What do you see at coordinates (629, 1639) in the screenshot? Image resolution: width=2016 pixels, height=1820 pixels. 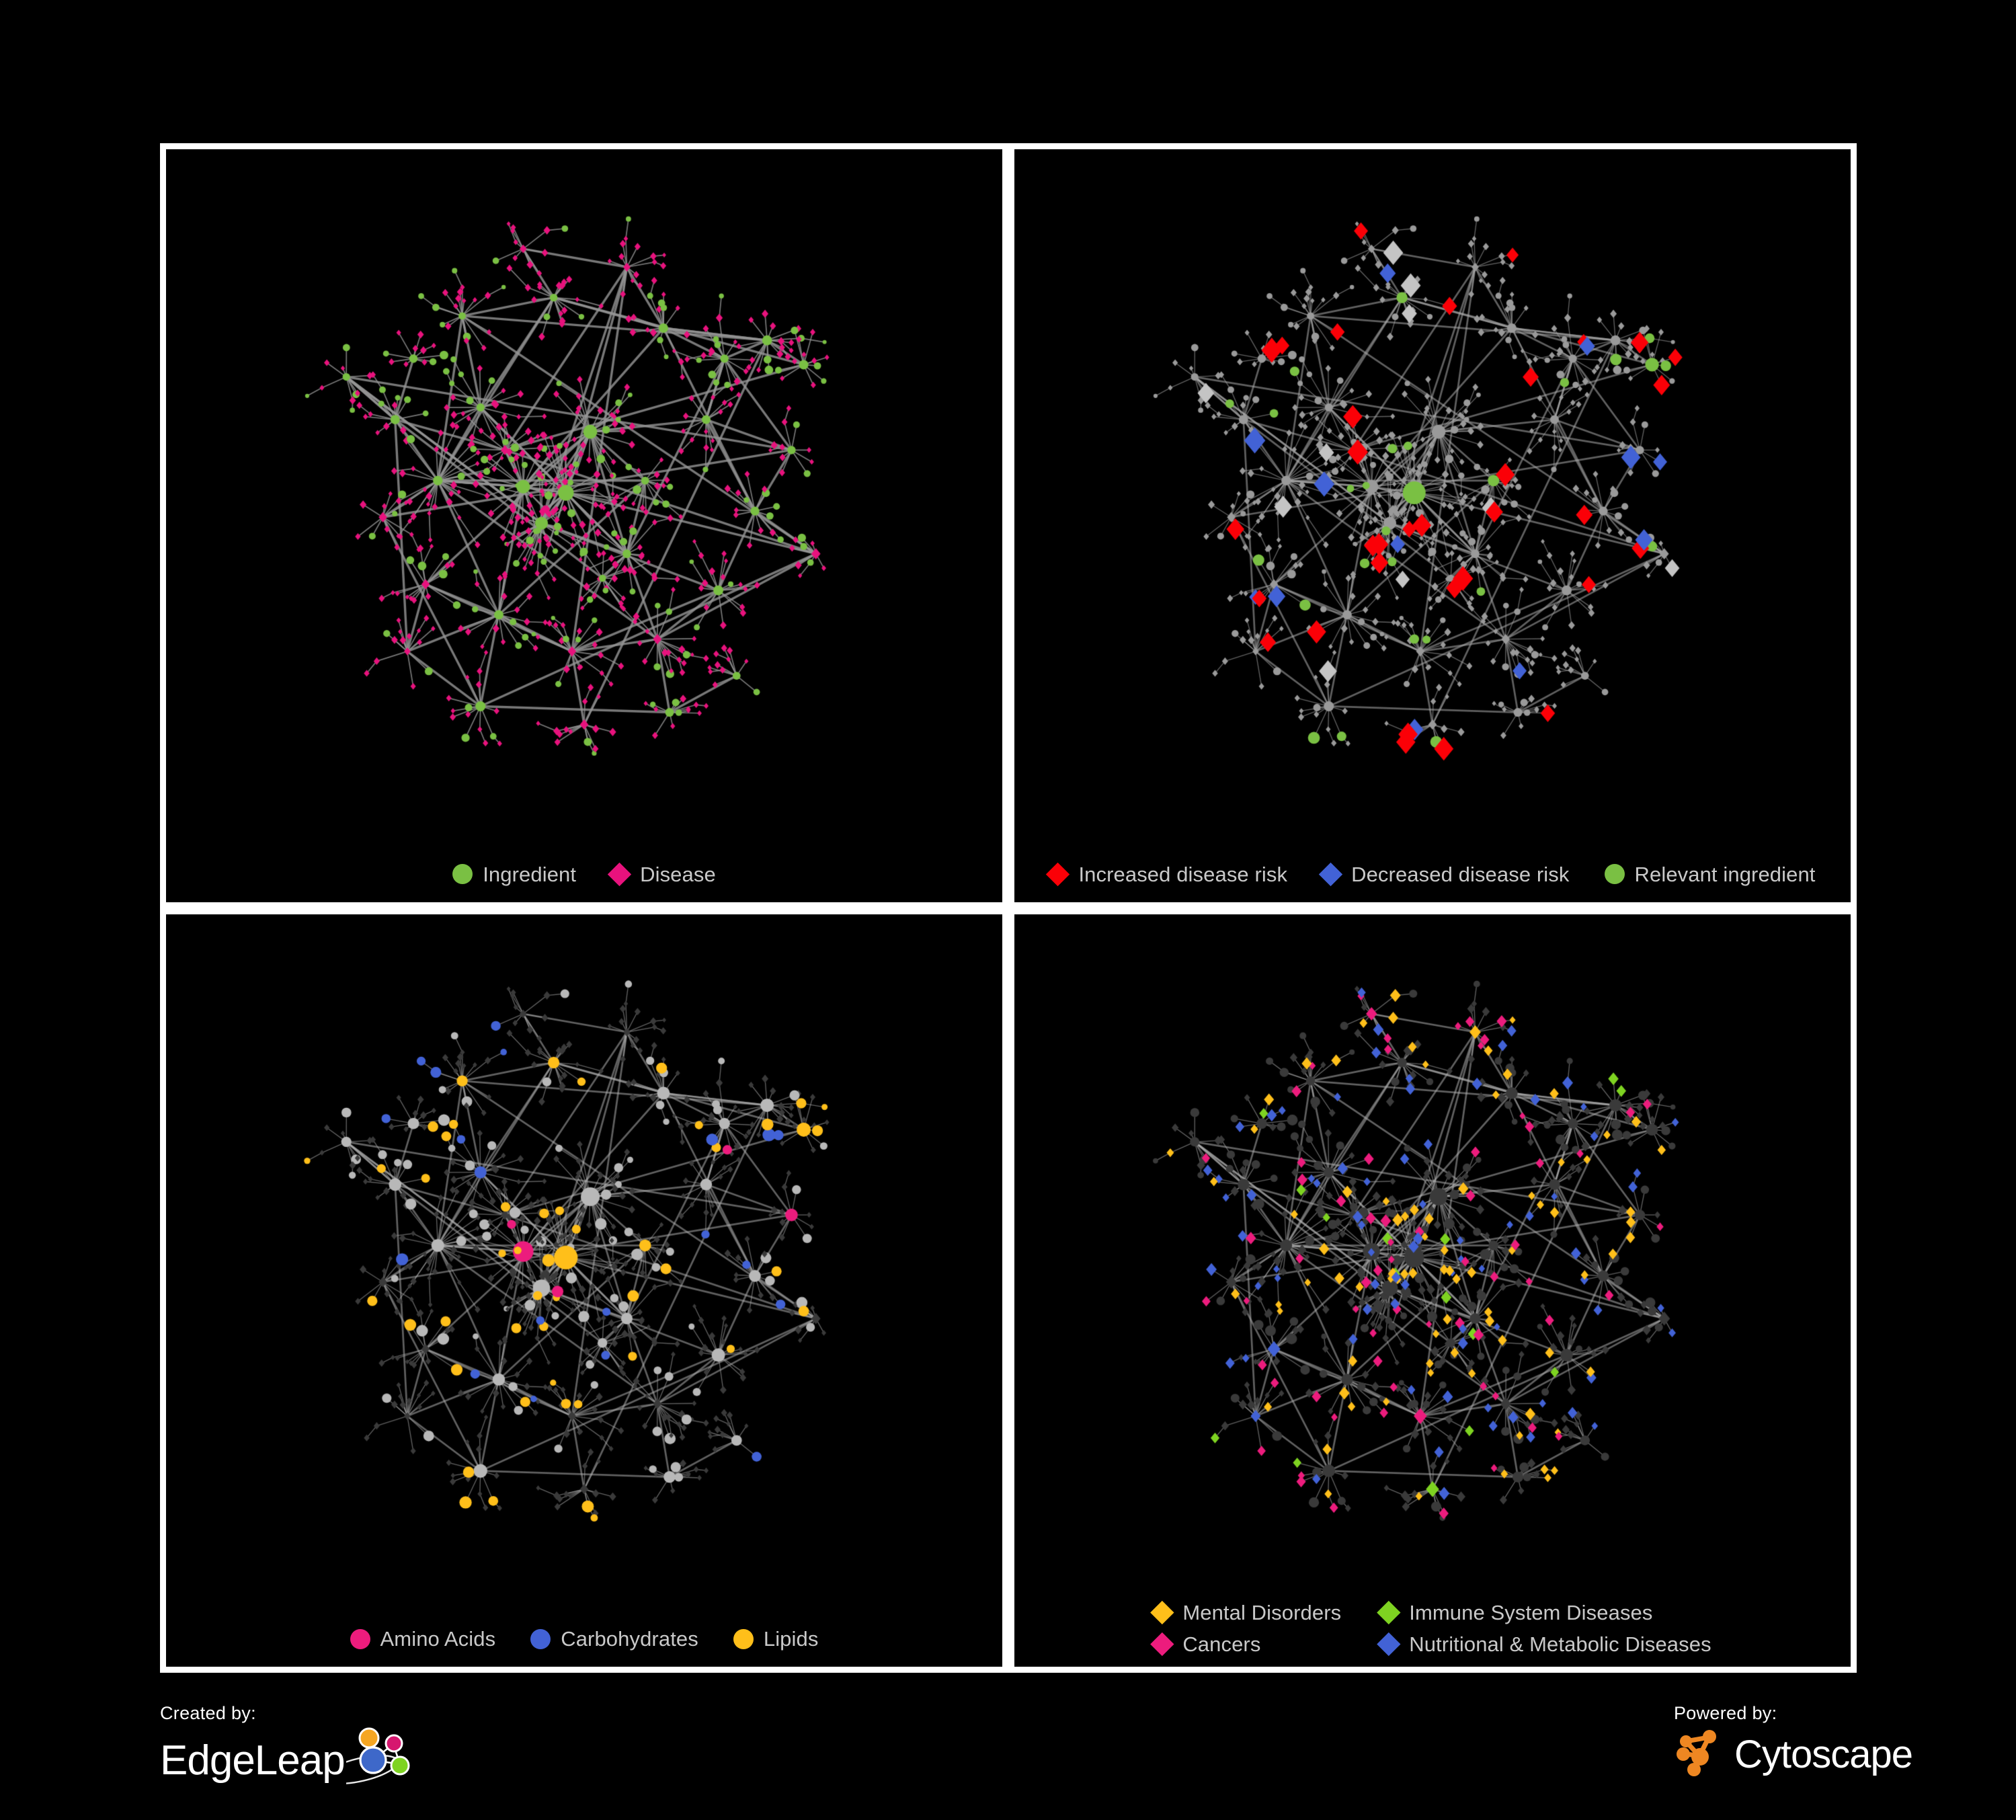 I see `legend-label: Carbohydrates` at bounding box center [629, 1639].